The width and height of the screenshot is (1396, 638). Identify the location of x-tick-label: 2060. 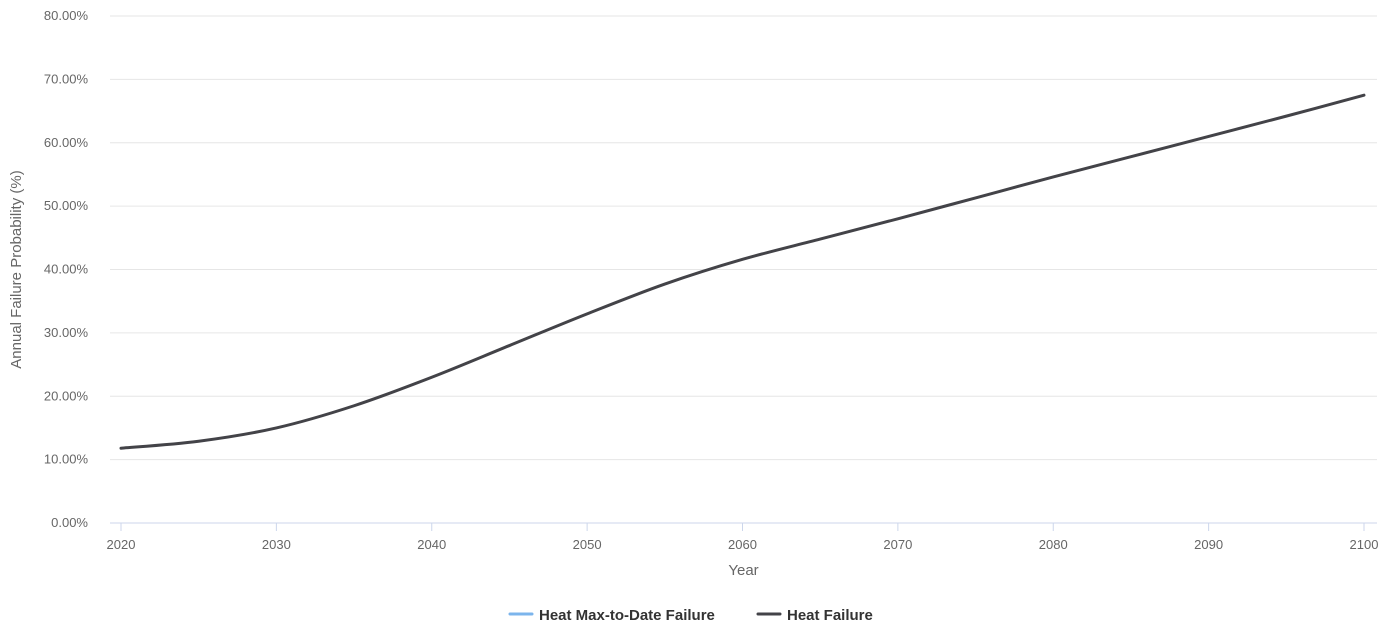
(742, 544).